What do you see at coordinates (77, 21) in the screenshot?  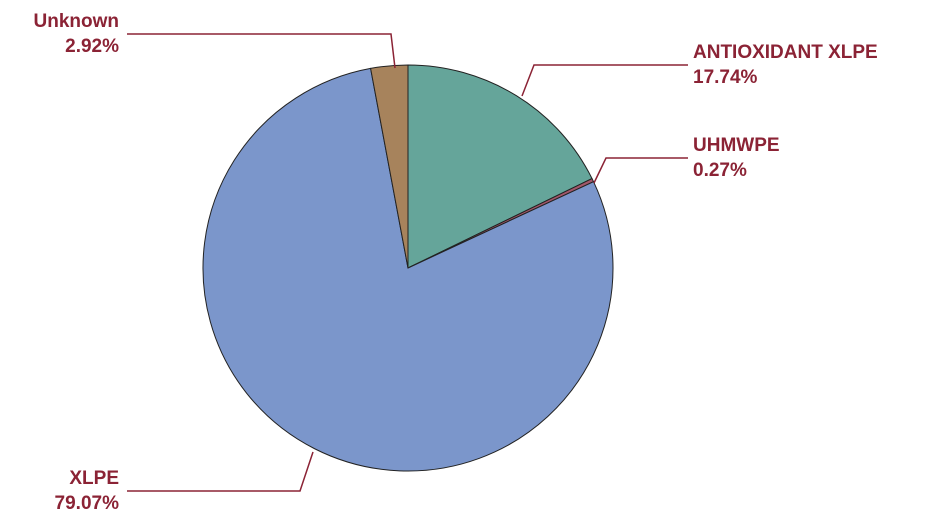 I see `slice-label-unknown: Unknown` at bounding box center [77, 21].